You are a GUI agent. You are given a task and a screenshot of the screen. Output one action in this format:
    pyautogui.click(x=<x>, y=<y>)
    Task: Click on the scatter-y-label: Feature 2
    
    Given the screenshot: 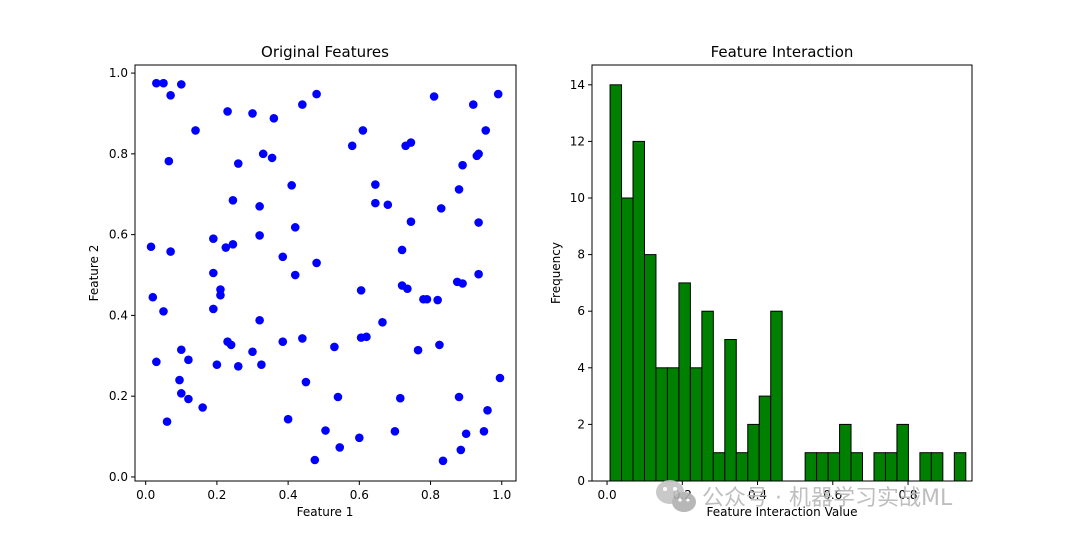 What is the action you would take?
    pyautogui.click(x=94, y=273)
    